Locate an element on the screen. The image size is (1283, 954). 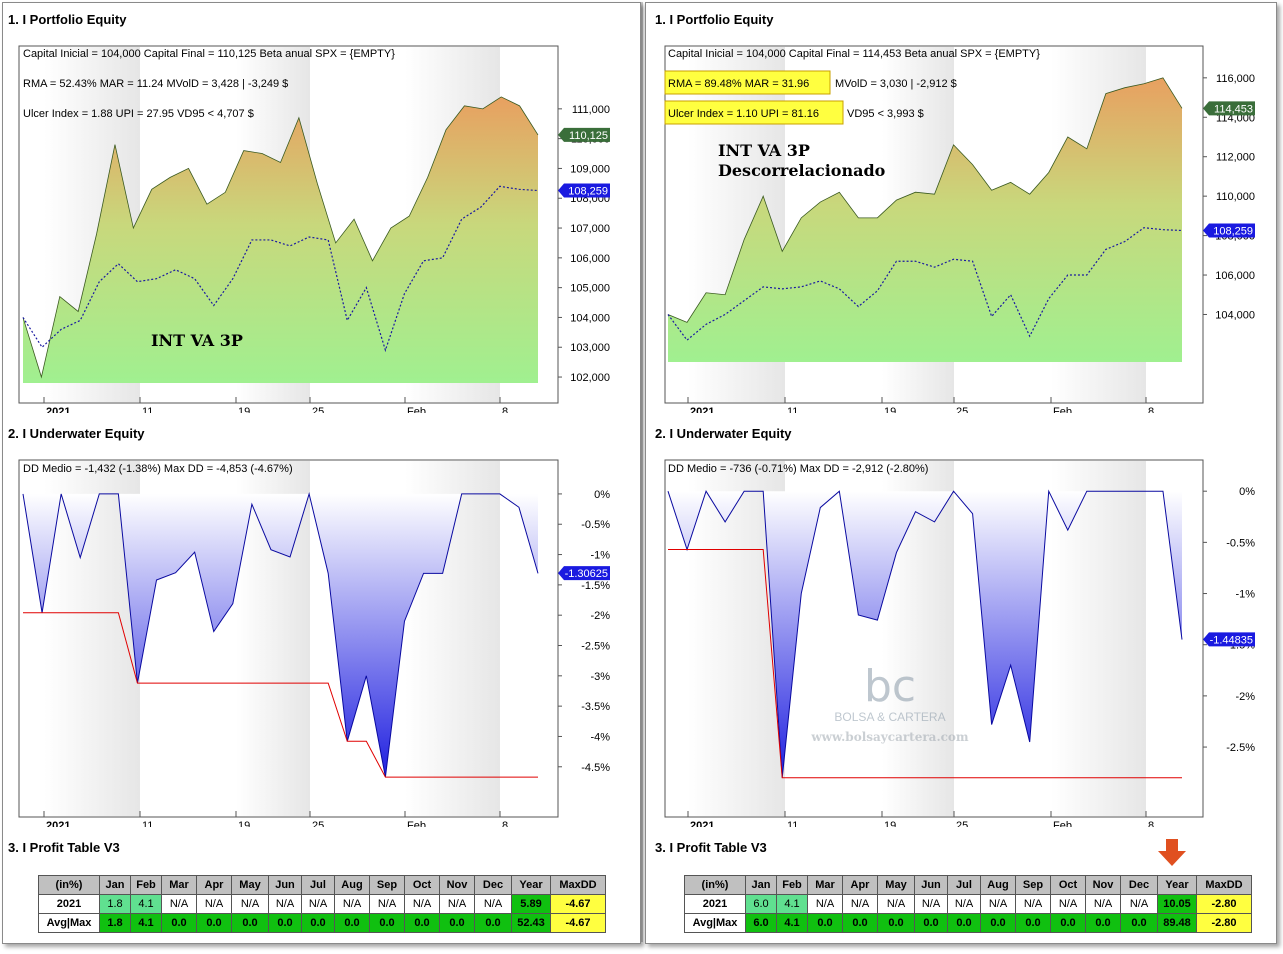
left-equity-title: 1. I Portfolio Equity is located at coordinates (67, 19).